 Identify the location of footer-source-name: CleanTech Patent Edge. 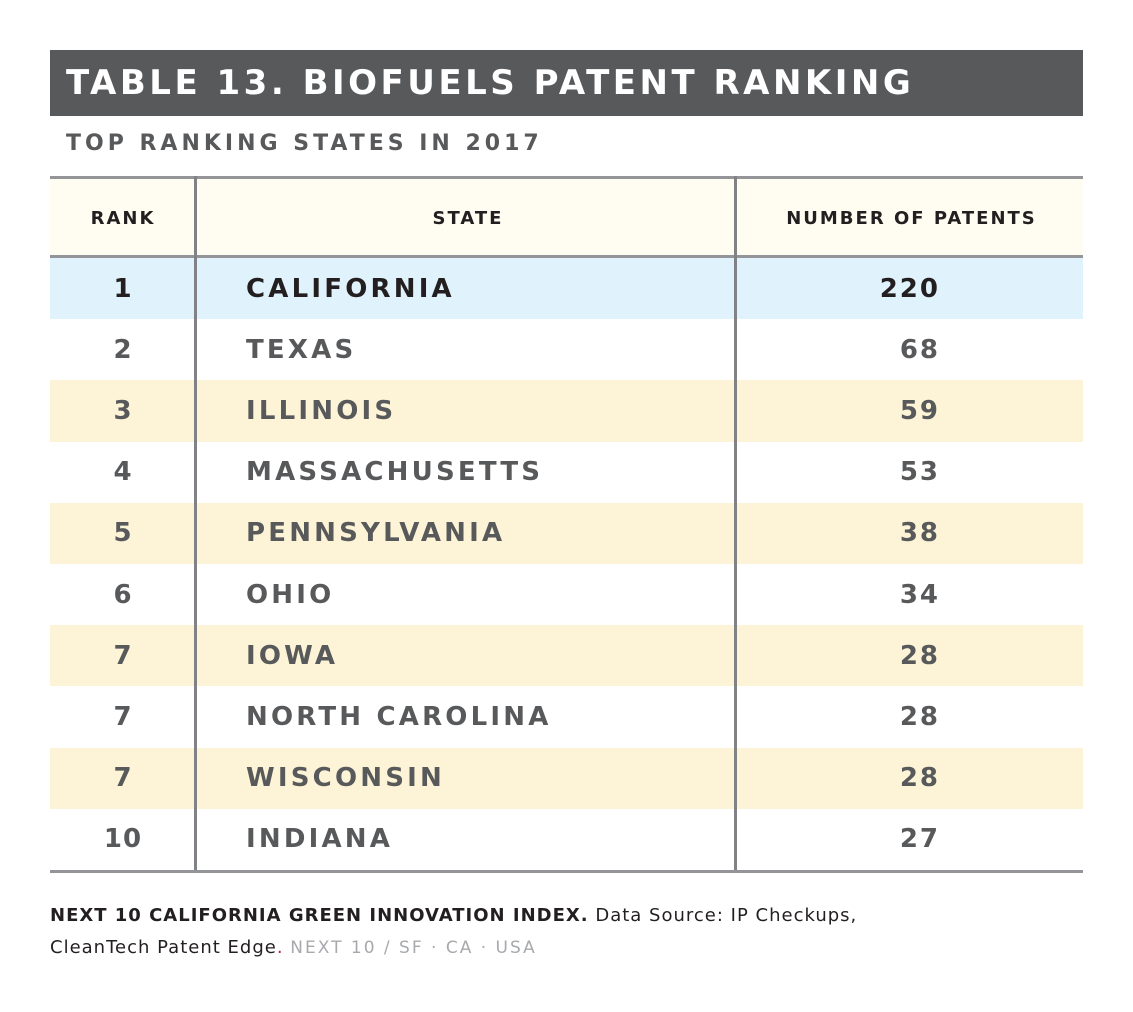
(163, 947).